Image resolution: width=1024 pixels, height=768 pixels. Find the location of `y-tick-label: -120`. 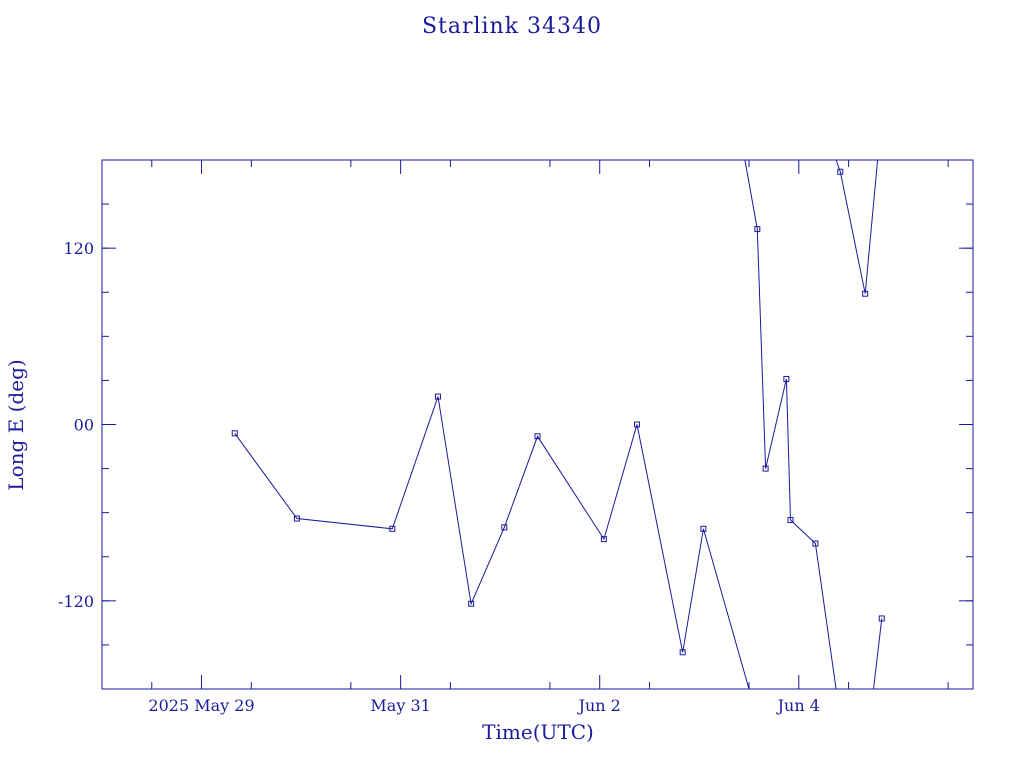

y-tick-label: -120 is located at coordinates (76, 601).